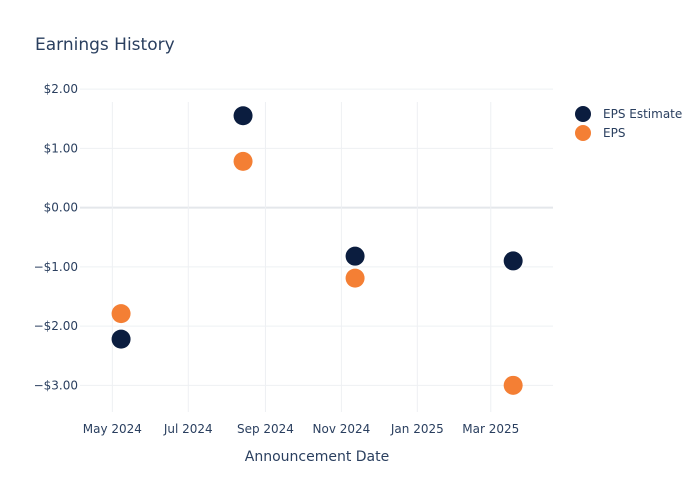  What do you see at coordinates (112, 429) in the screenshot?
I see `x-tick-label: May 2024` at bounding box center [112, 429].